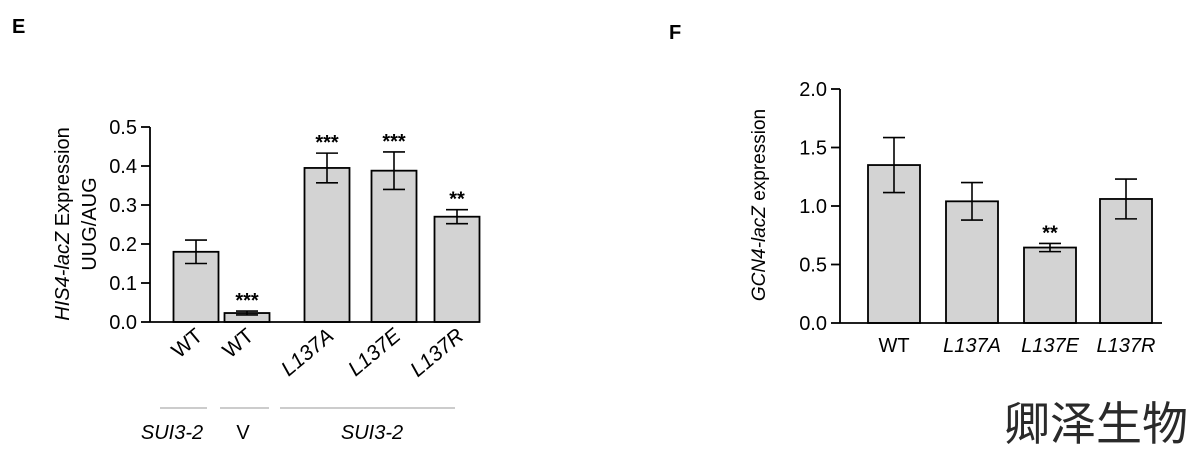  I want to click on f-ytick-label: 1.5, so click(813, 149).